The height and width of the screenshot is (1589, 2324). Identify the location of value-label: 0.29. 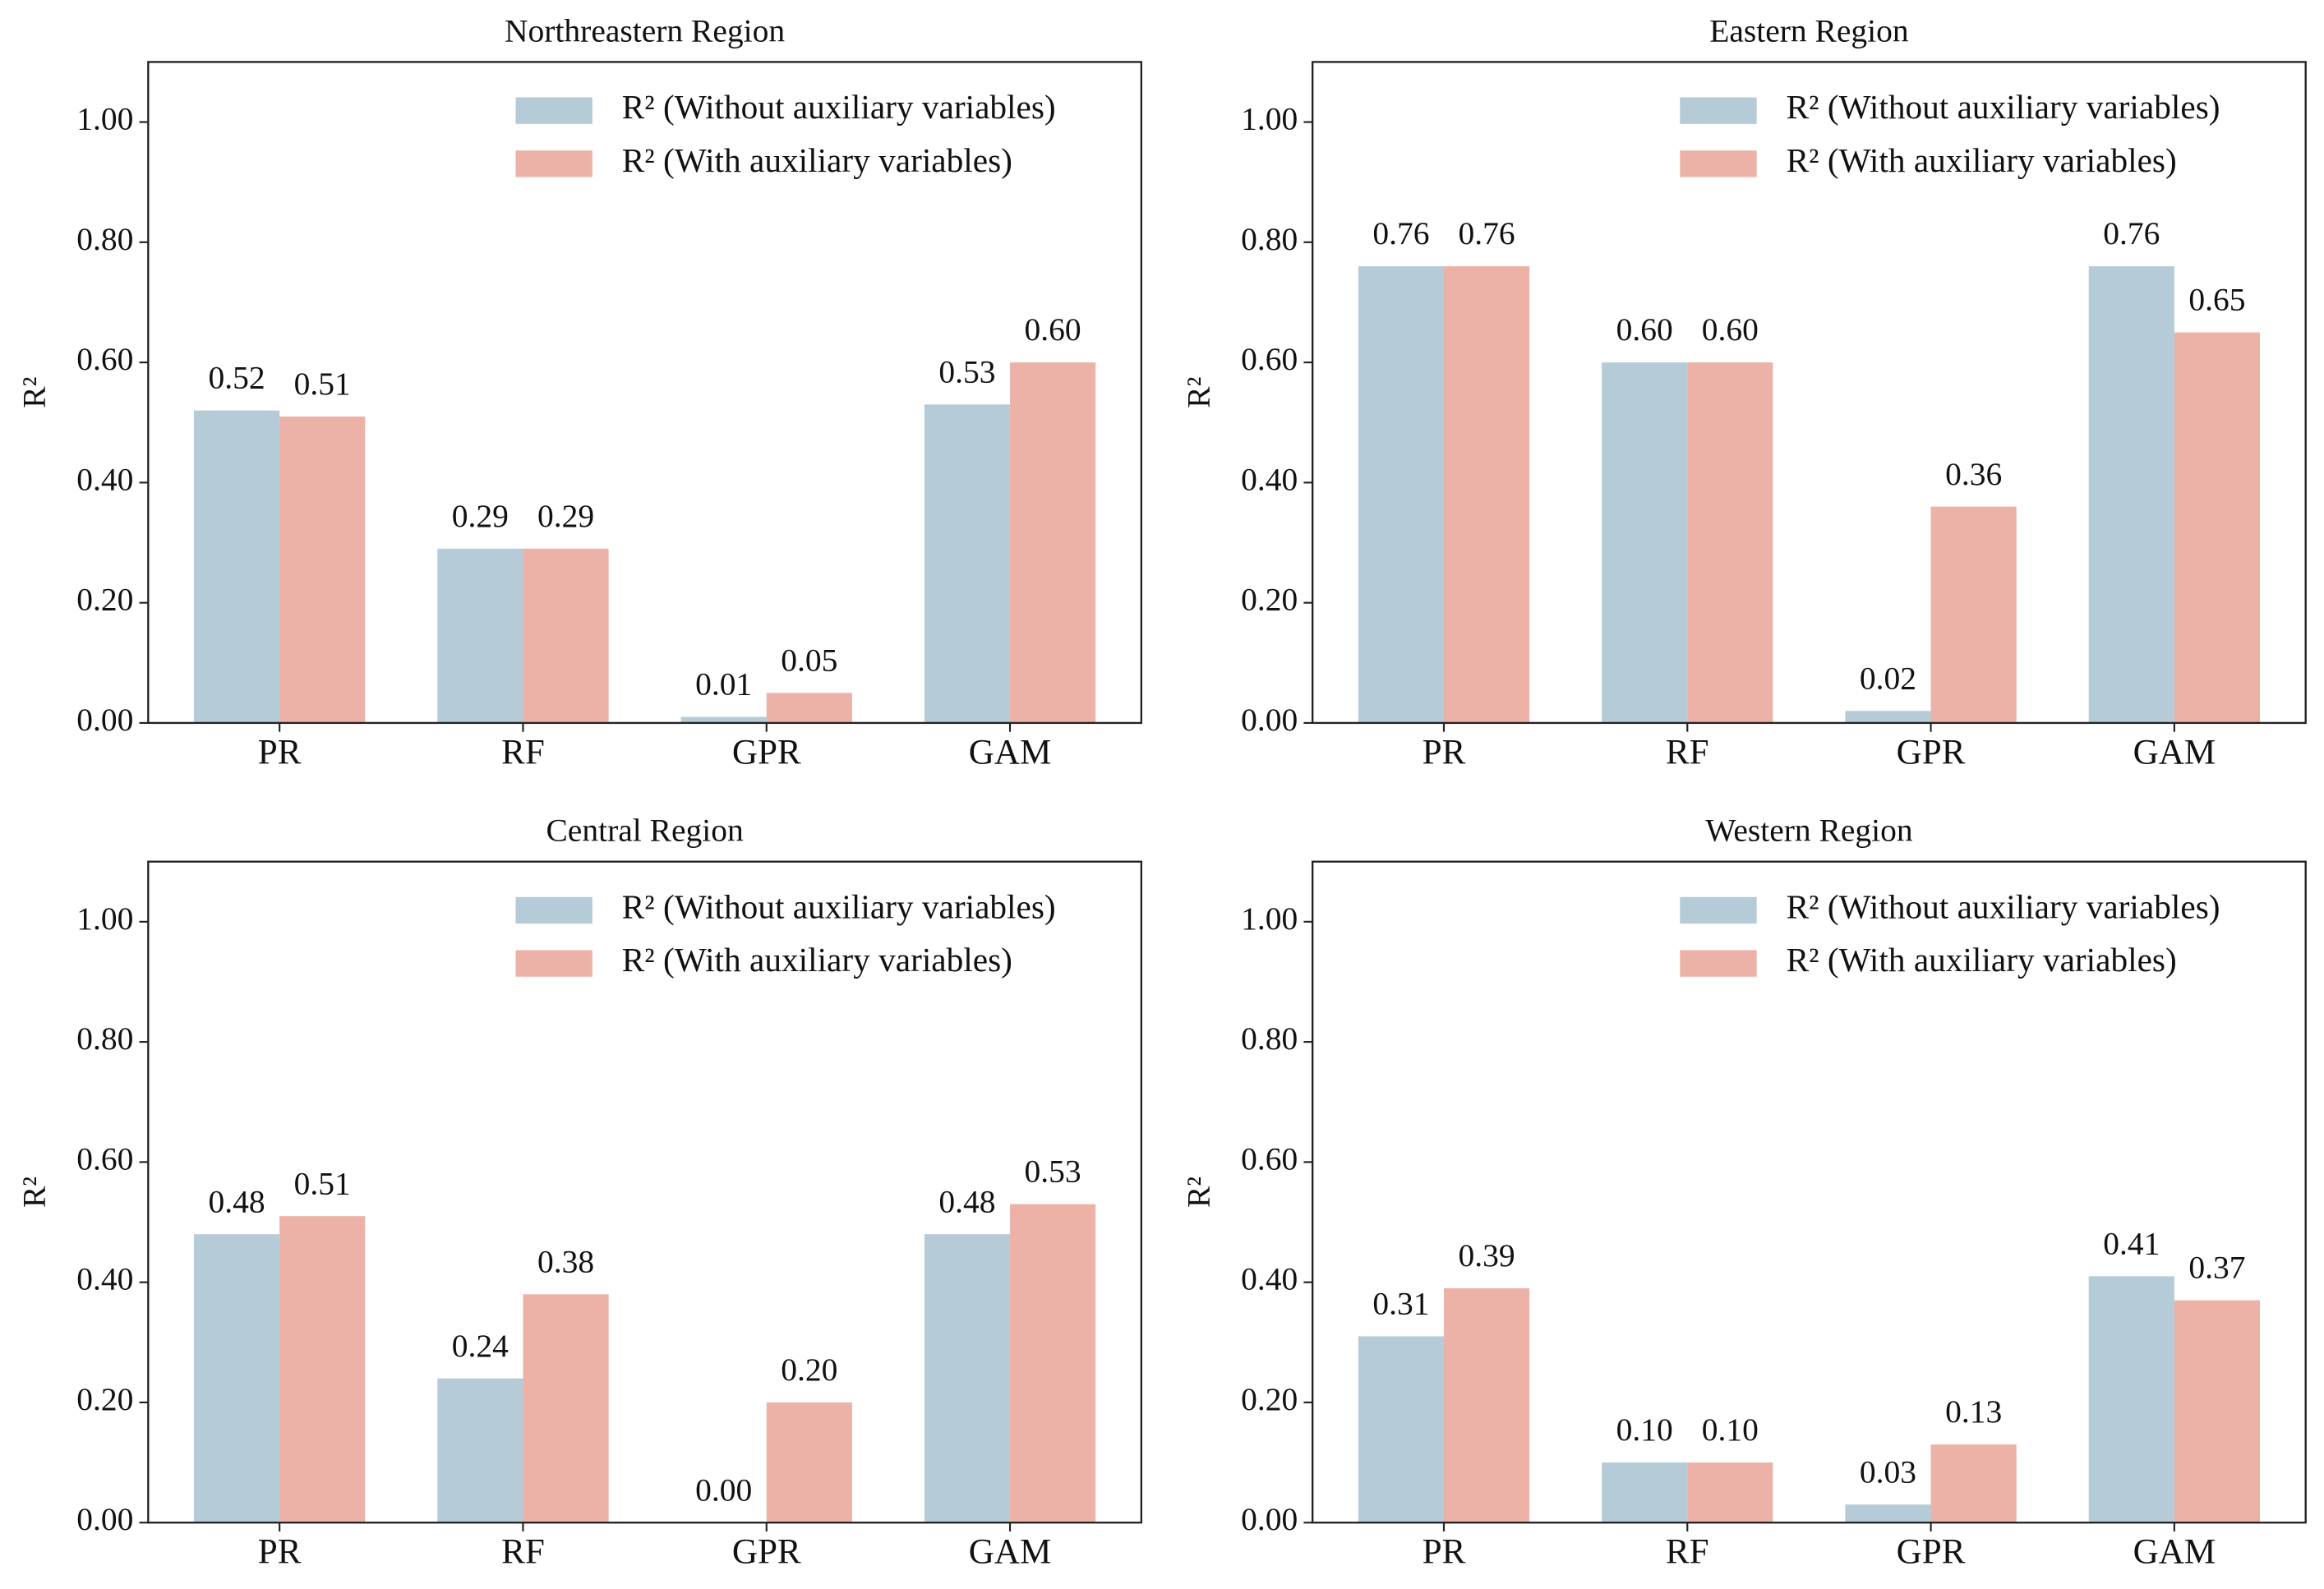
(480, 516).